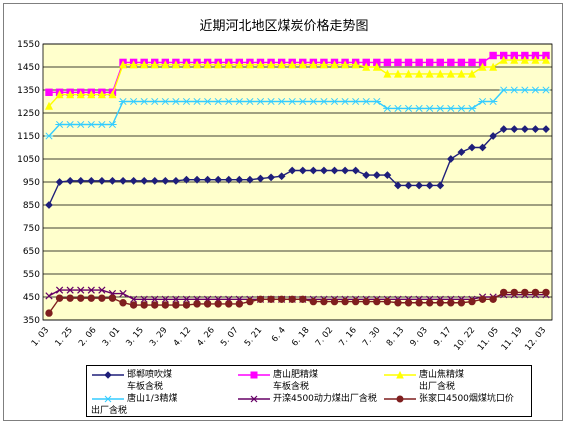 This screenshot has height=425, width=568. I want to click on legend-item-5: 开滦4500动力煤出厂含税, so click(317, 406).